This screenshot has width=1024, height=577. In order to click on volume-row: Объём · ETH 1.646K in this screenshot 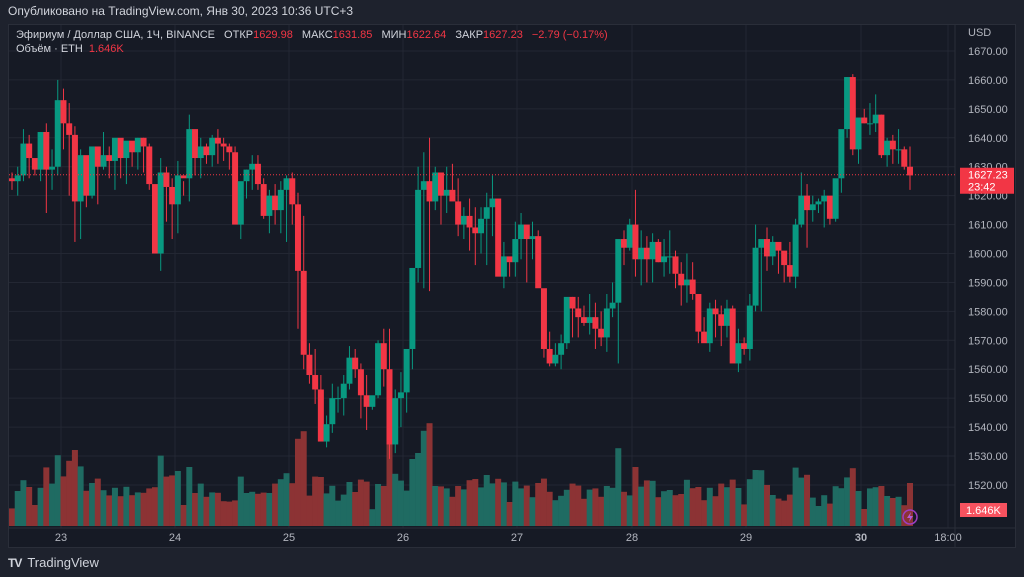, I will do `click(312, 49)`.